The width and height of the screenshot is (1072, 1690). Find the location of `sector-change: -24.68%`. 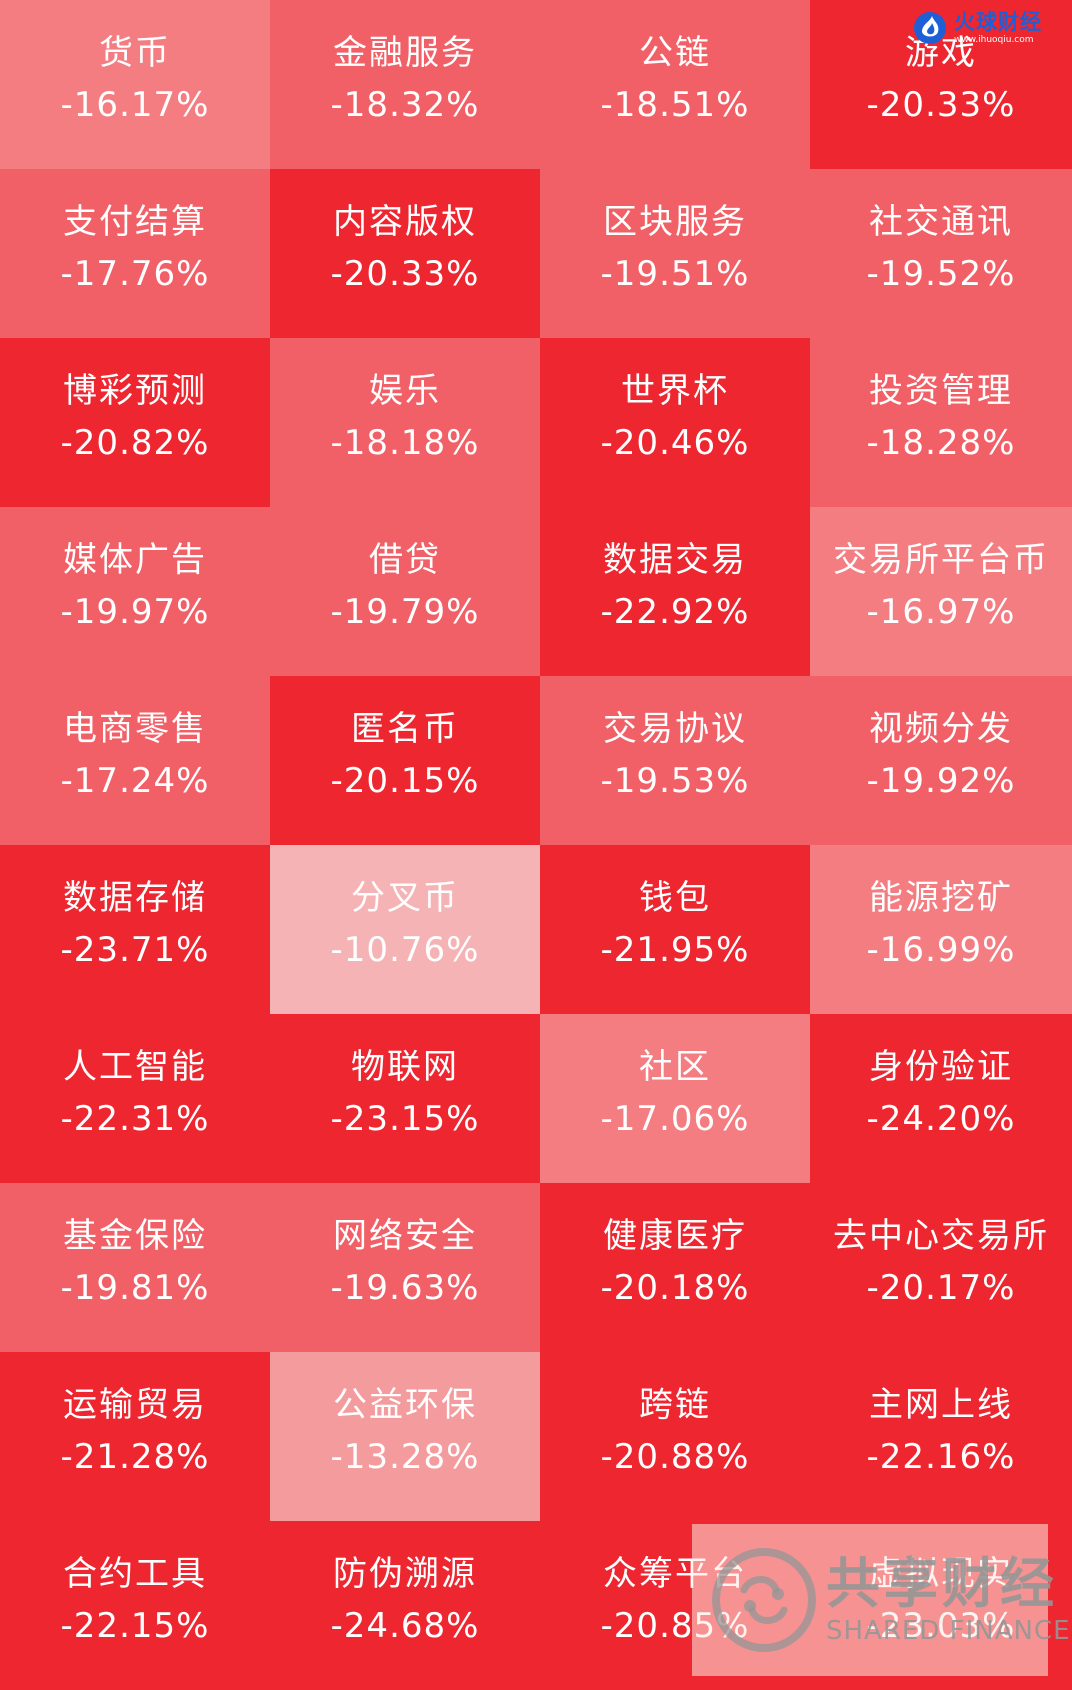

sector-change: -24.68% is located at coordinates (405, 1625).